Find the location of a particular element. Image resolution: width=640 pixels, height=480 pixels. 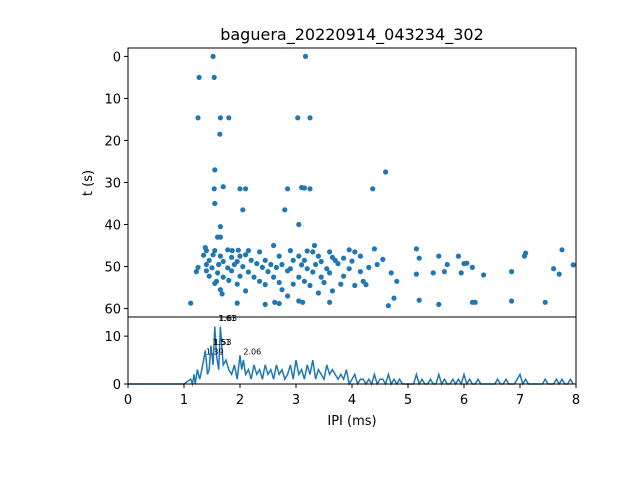

scatter-y-tick-label: 40 is located at coordinates (112, 226).